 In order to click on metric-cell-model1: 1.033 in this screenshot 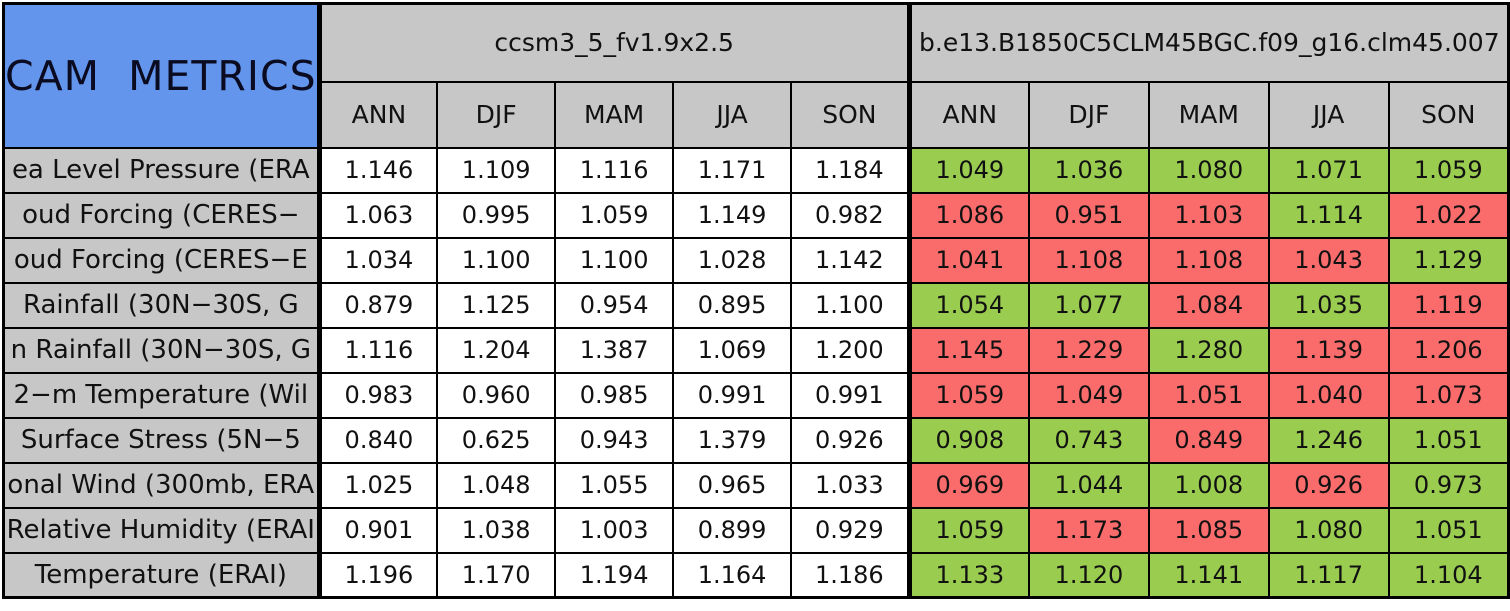, I will do `click(850, 485)`.